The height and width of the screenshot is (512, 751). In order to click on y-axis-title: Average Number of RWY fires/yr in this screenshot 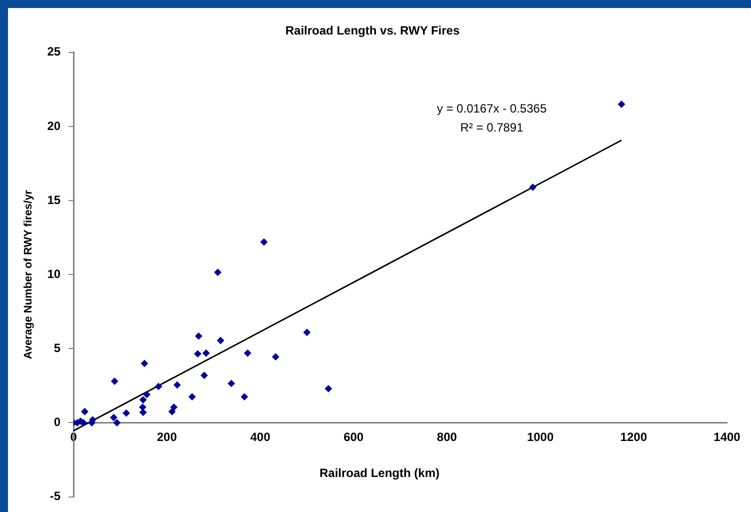, I will do `click(28, 274)`.